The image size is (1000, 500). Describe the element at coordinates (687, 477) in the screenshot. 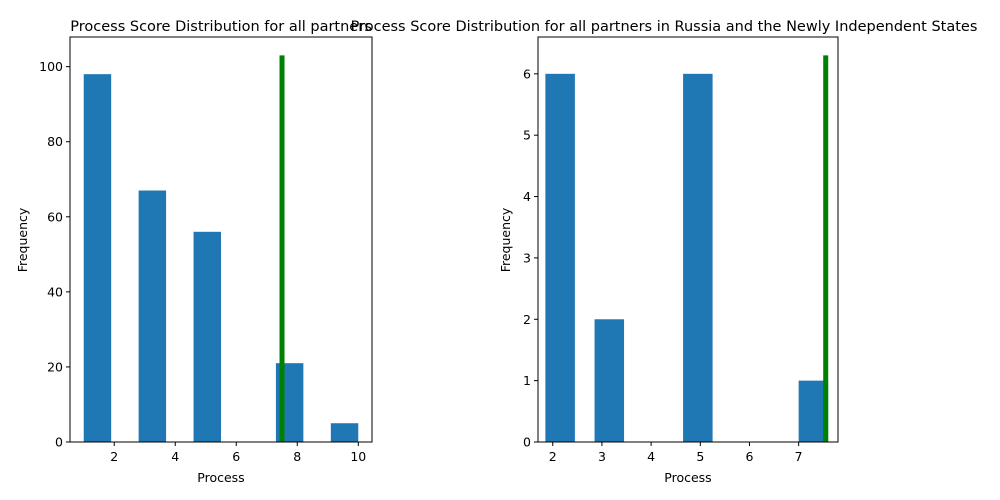

I see `x-axis-label-right: Process` at that location.